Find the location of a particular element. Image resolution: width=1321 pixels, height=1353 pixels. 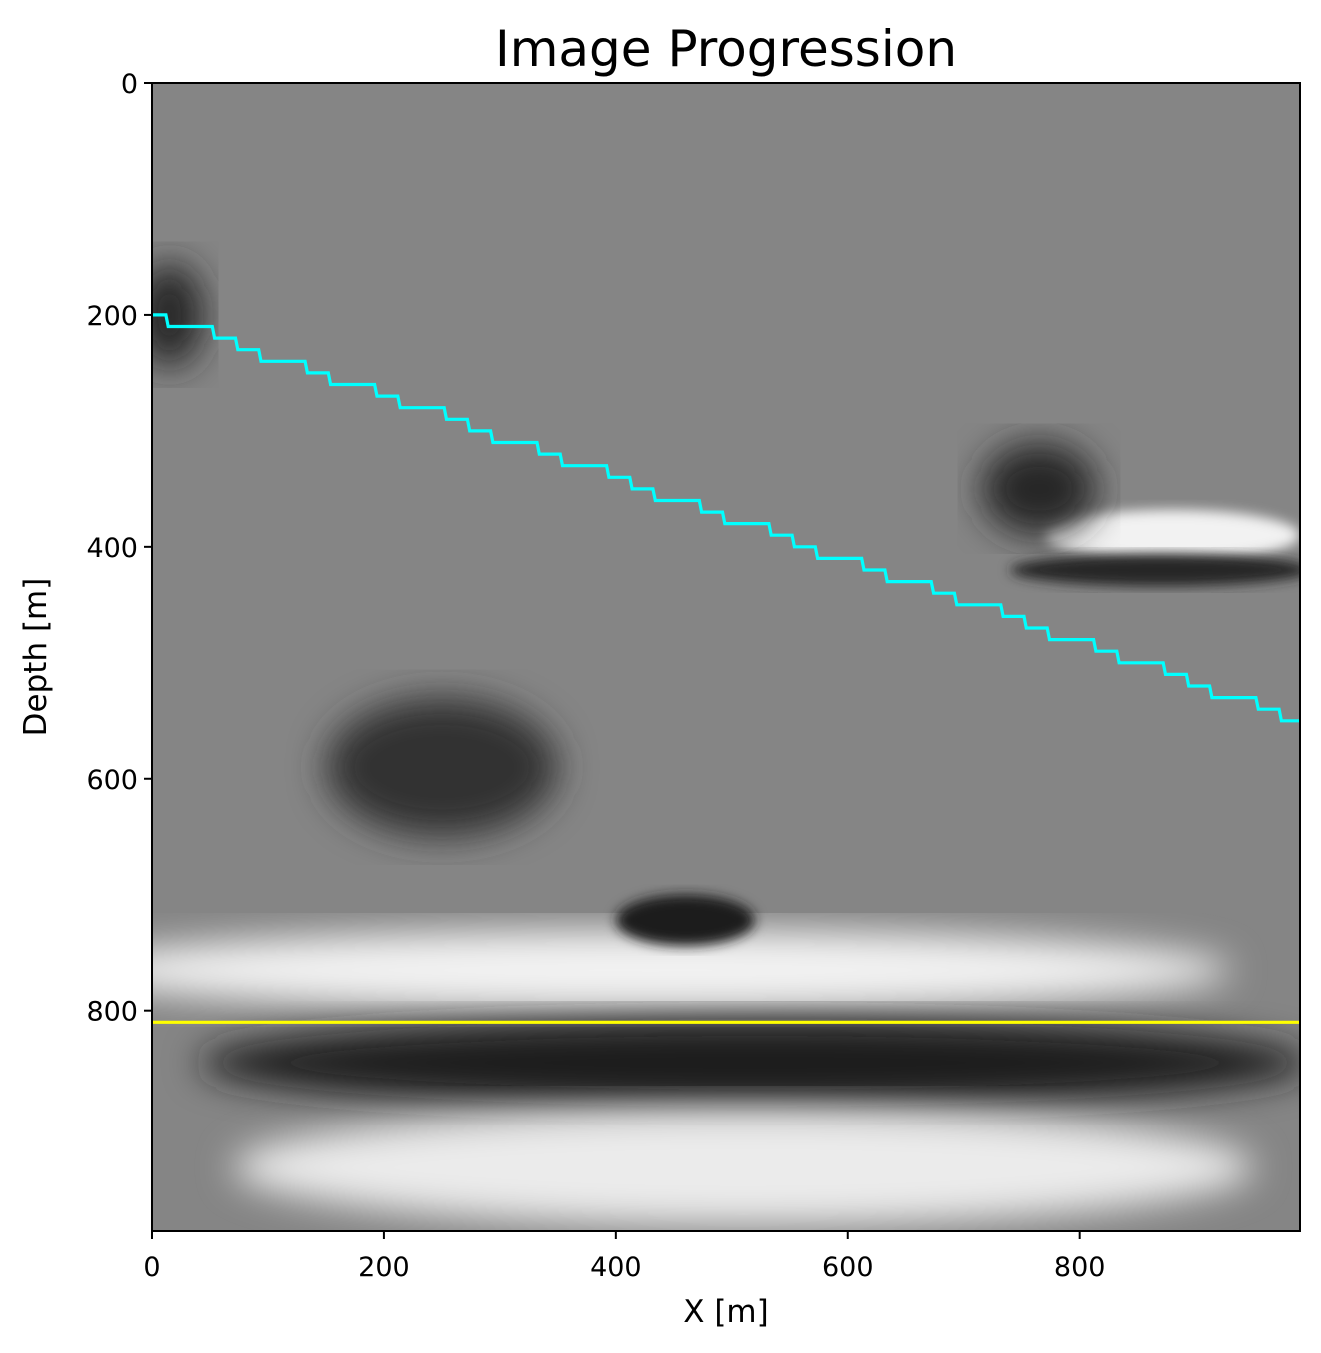

x-axis: 0 200 400 600 800 is located at coordinates (624, 1257).